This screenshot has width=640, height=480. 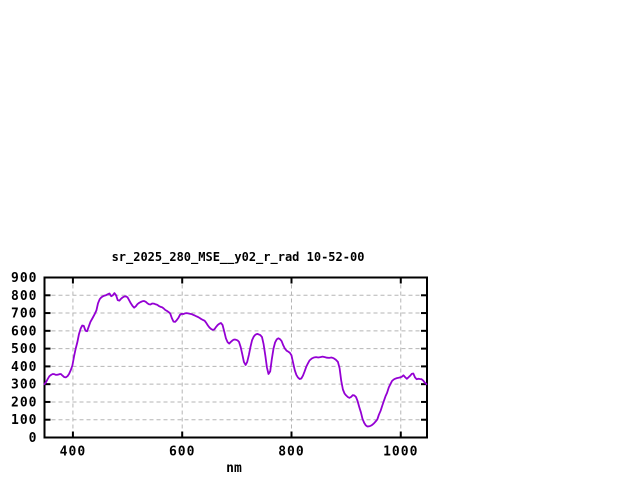 I want to click on y-tick-label: 0, so click(x=33, y=438).